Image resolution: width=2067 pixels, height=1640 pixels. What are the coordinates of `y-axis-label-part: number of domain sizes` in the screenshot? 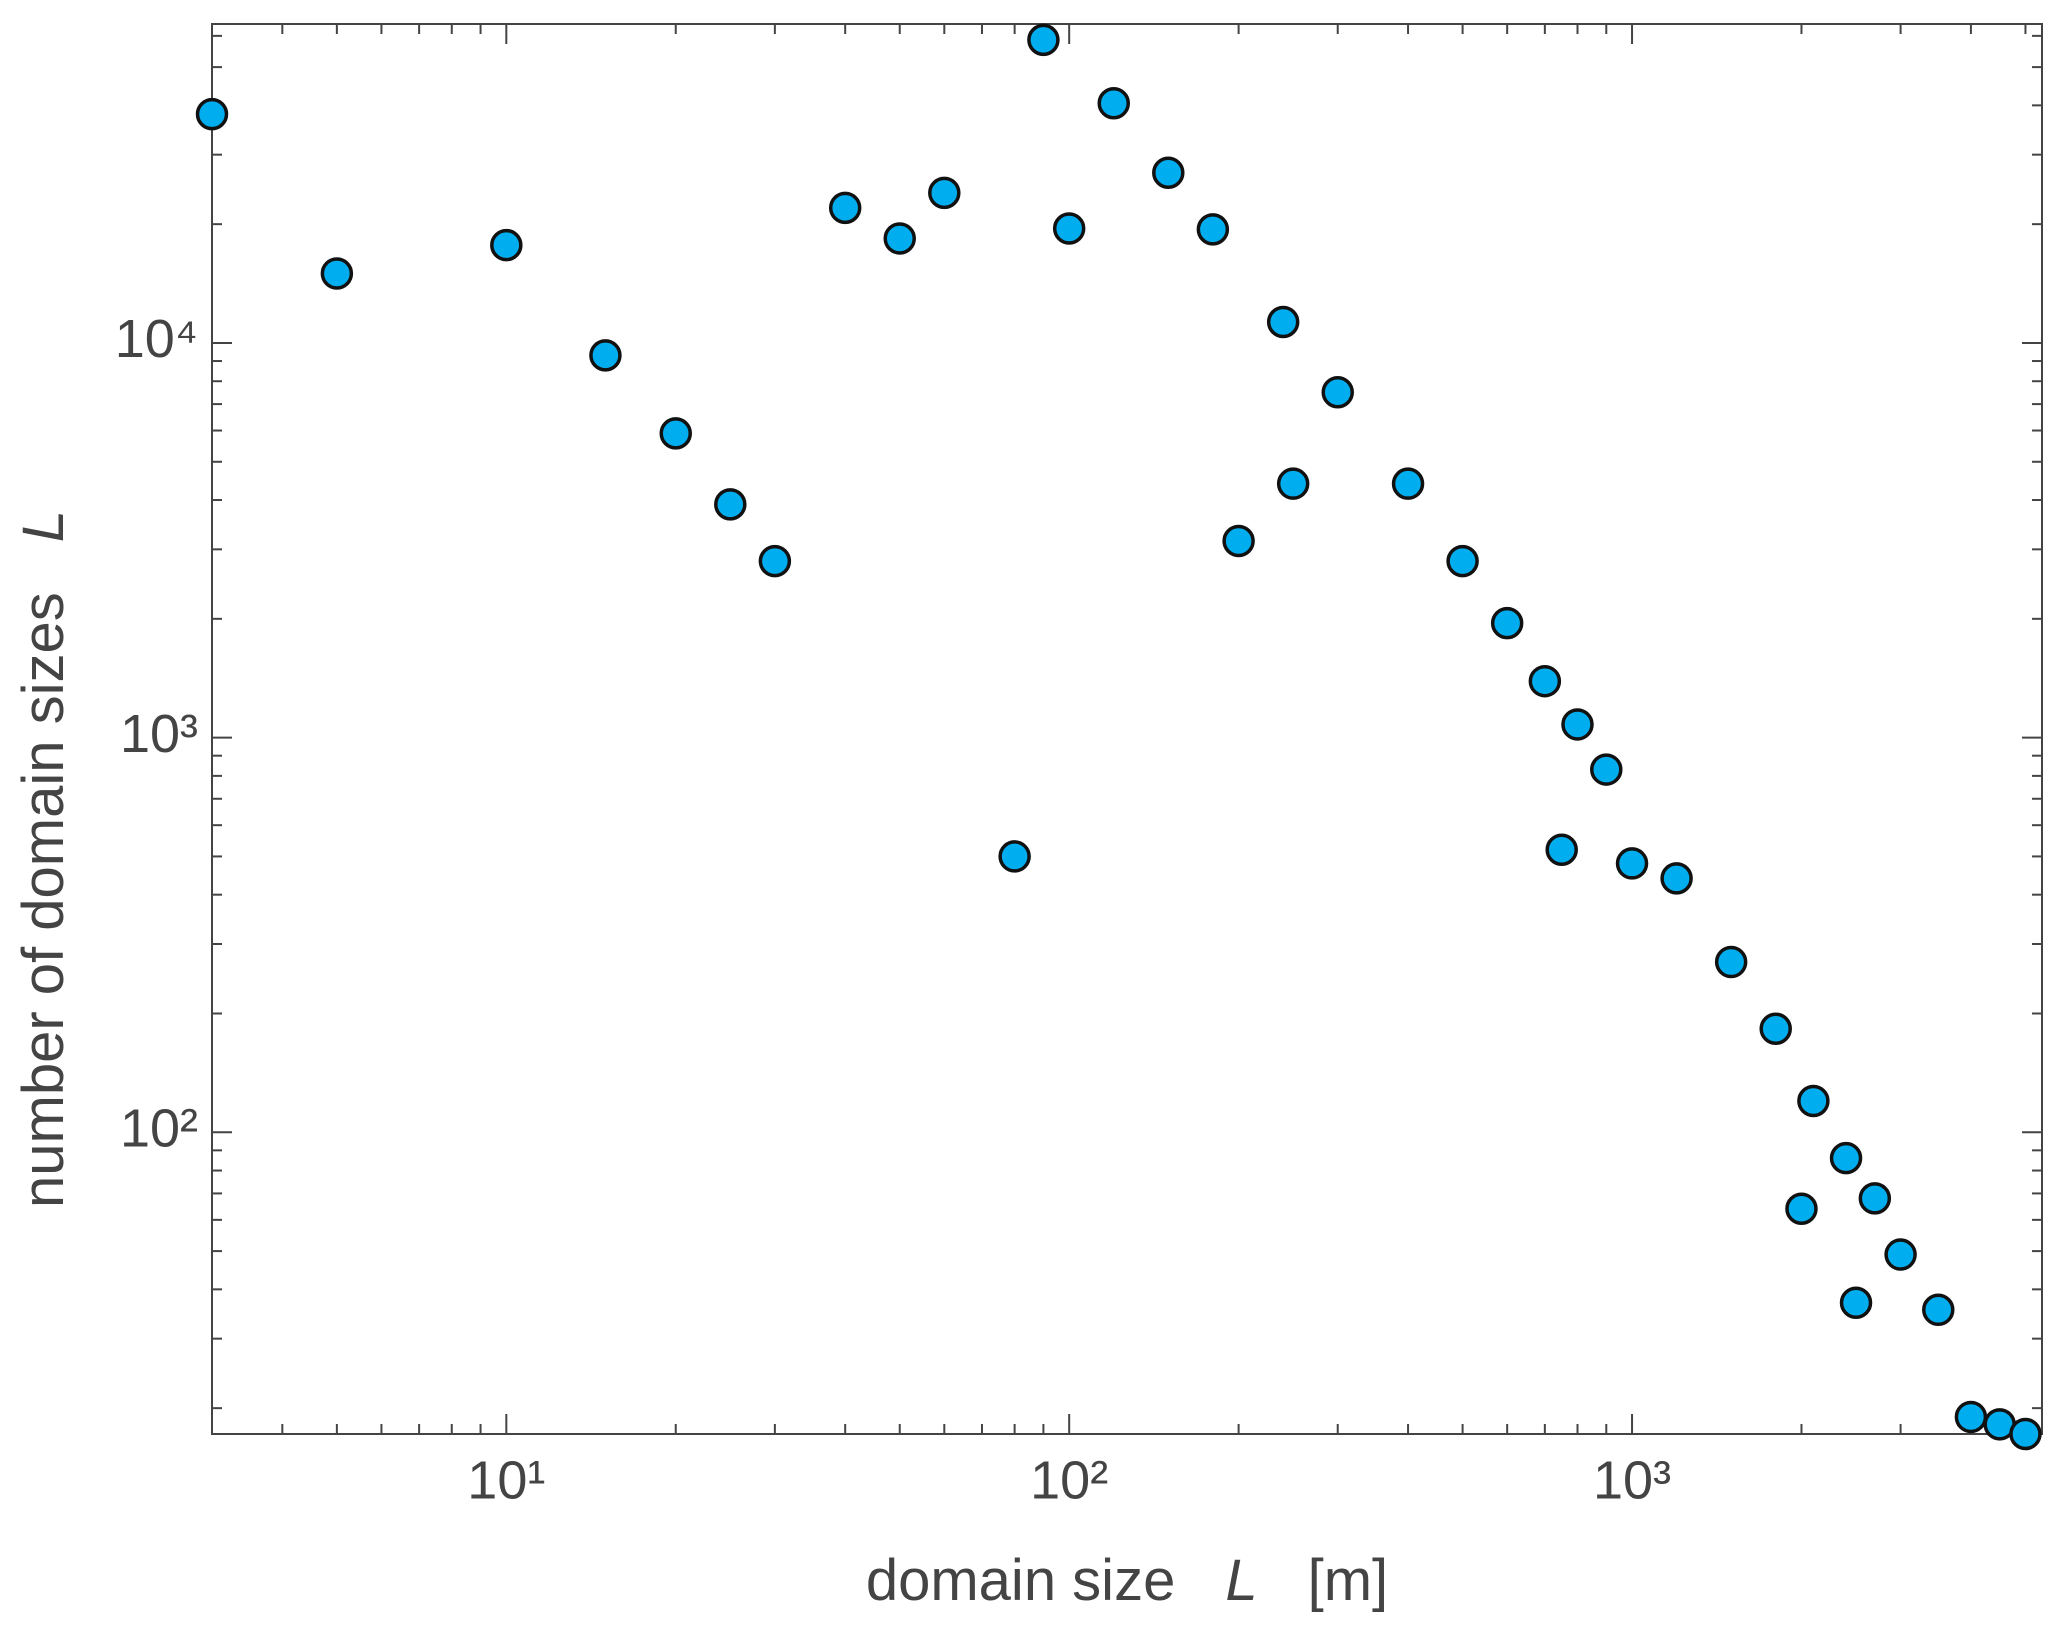 It's located at (43, 900).